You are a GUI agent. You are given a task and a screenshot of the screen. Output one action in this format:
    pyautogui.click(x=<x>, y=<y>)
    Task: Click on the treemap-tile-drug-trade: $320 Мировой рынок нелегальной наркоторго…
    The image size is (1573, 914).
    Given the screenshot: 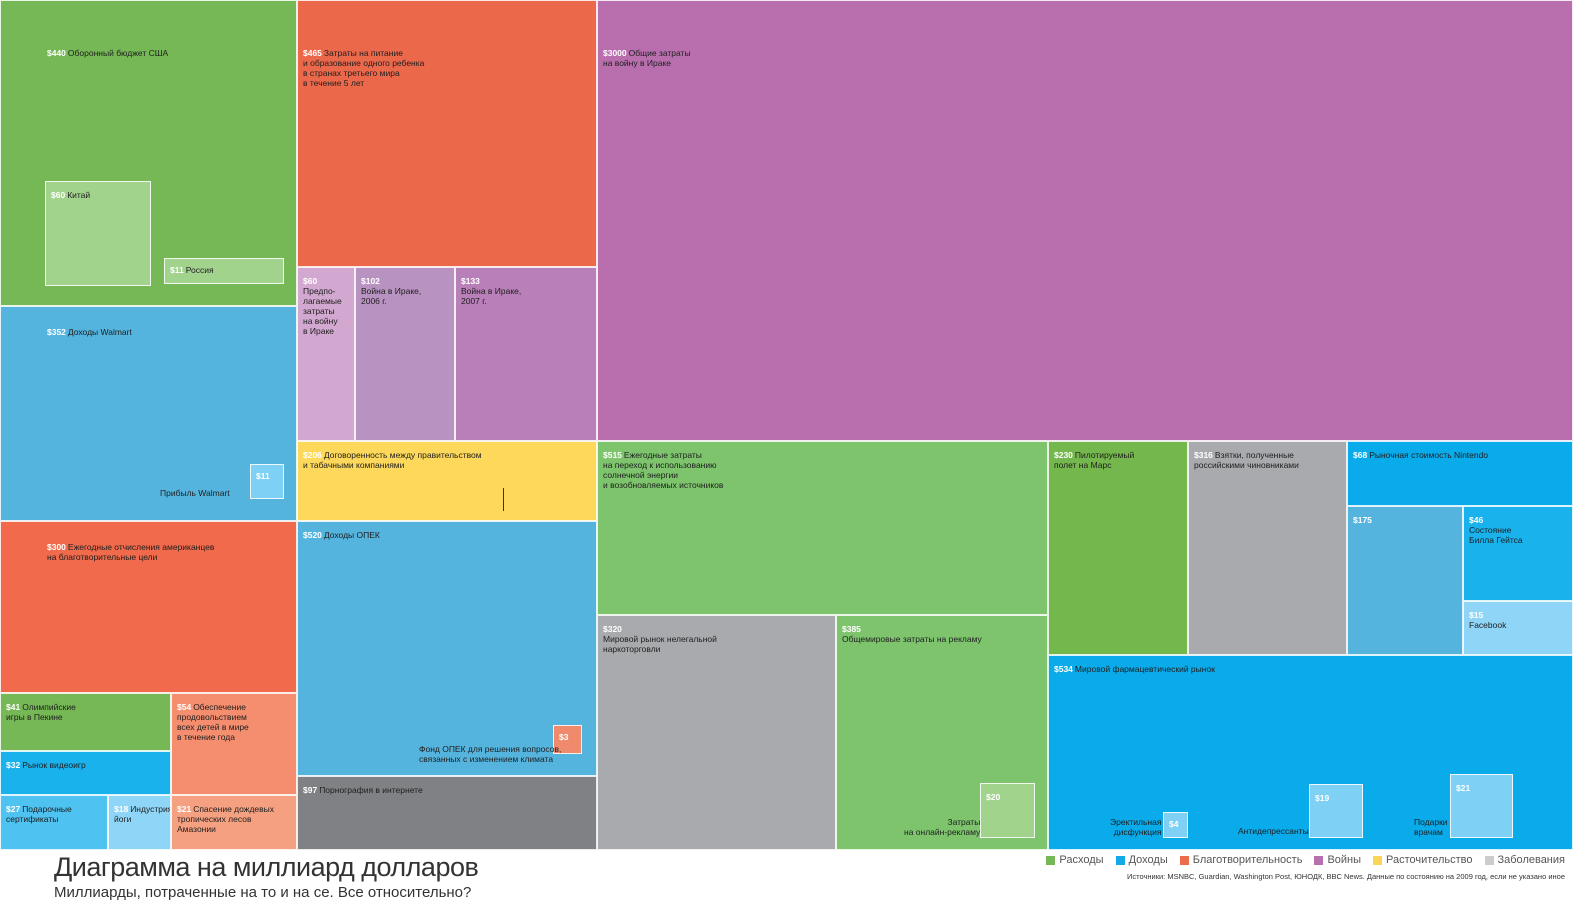 What is the action you would take?
    pyautogui.click(x=716, y=732)
    